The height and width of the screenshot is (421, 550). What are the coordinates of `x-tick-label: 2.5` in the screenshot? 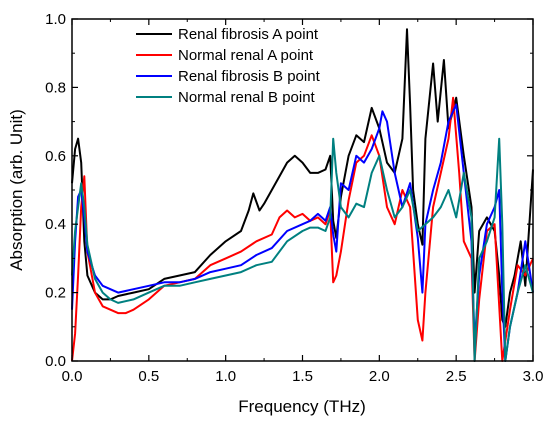 It's located at (456, 376).